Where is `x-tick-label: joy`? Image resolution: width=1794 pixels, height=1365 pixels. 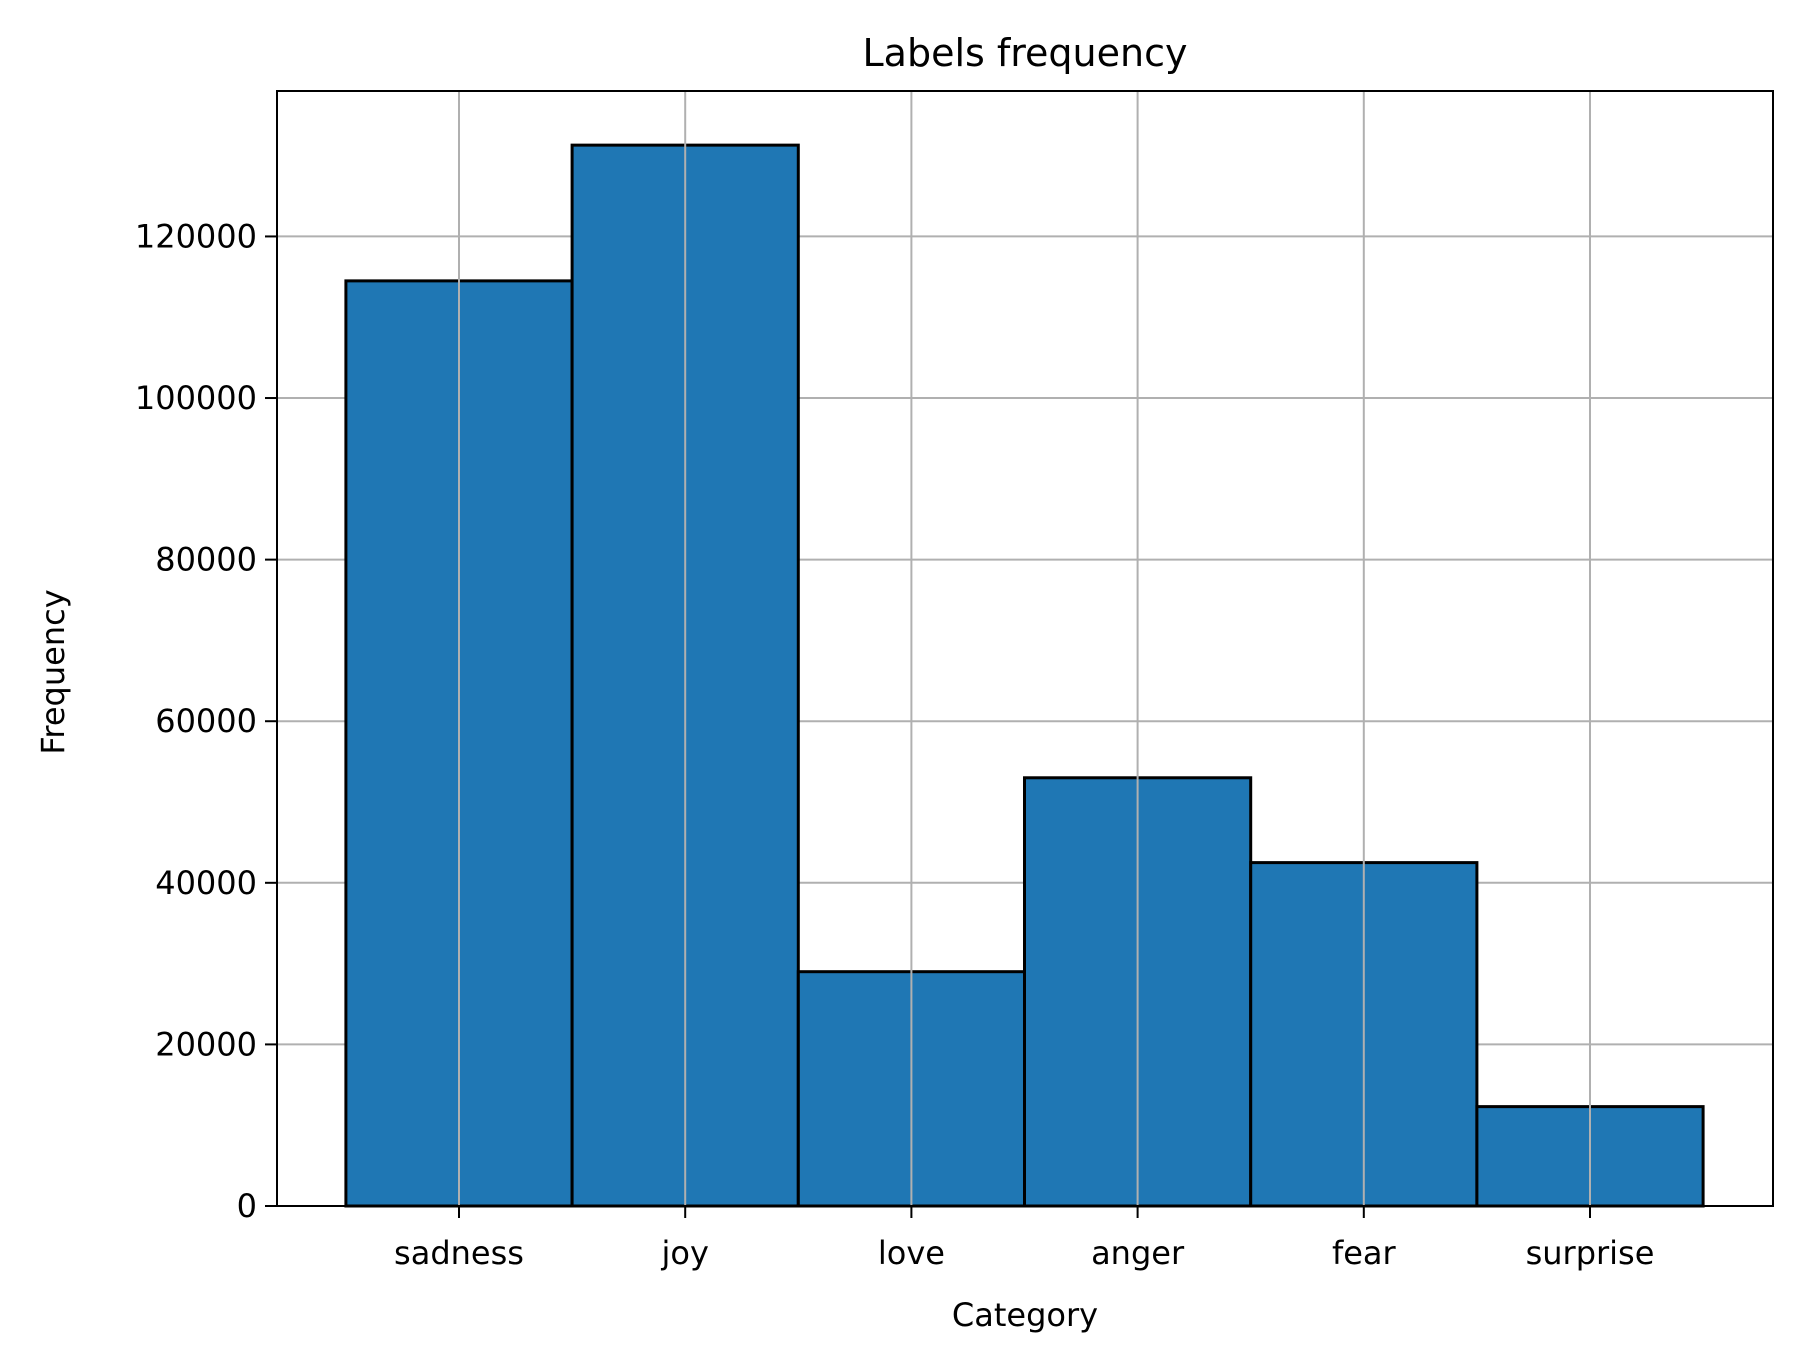
x-tick-label: joy is located at coordinates (684, 1253).